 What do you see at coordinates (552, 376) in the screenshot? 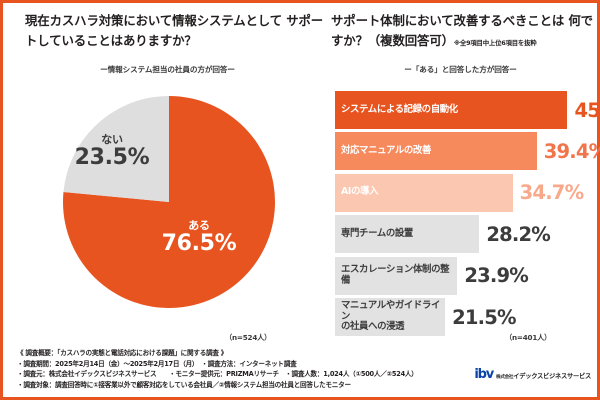
I see `company-name-text: イデックスビジネスサービス` at bounding box center [552, 376].